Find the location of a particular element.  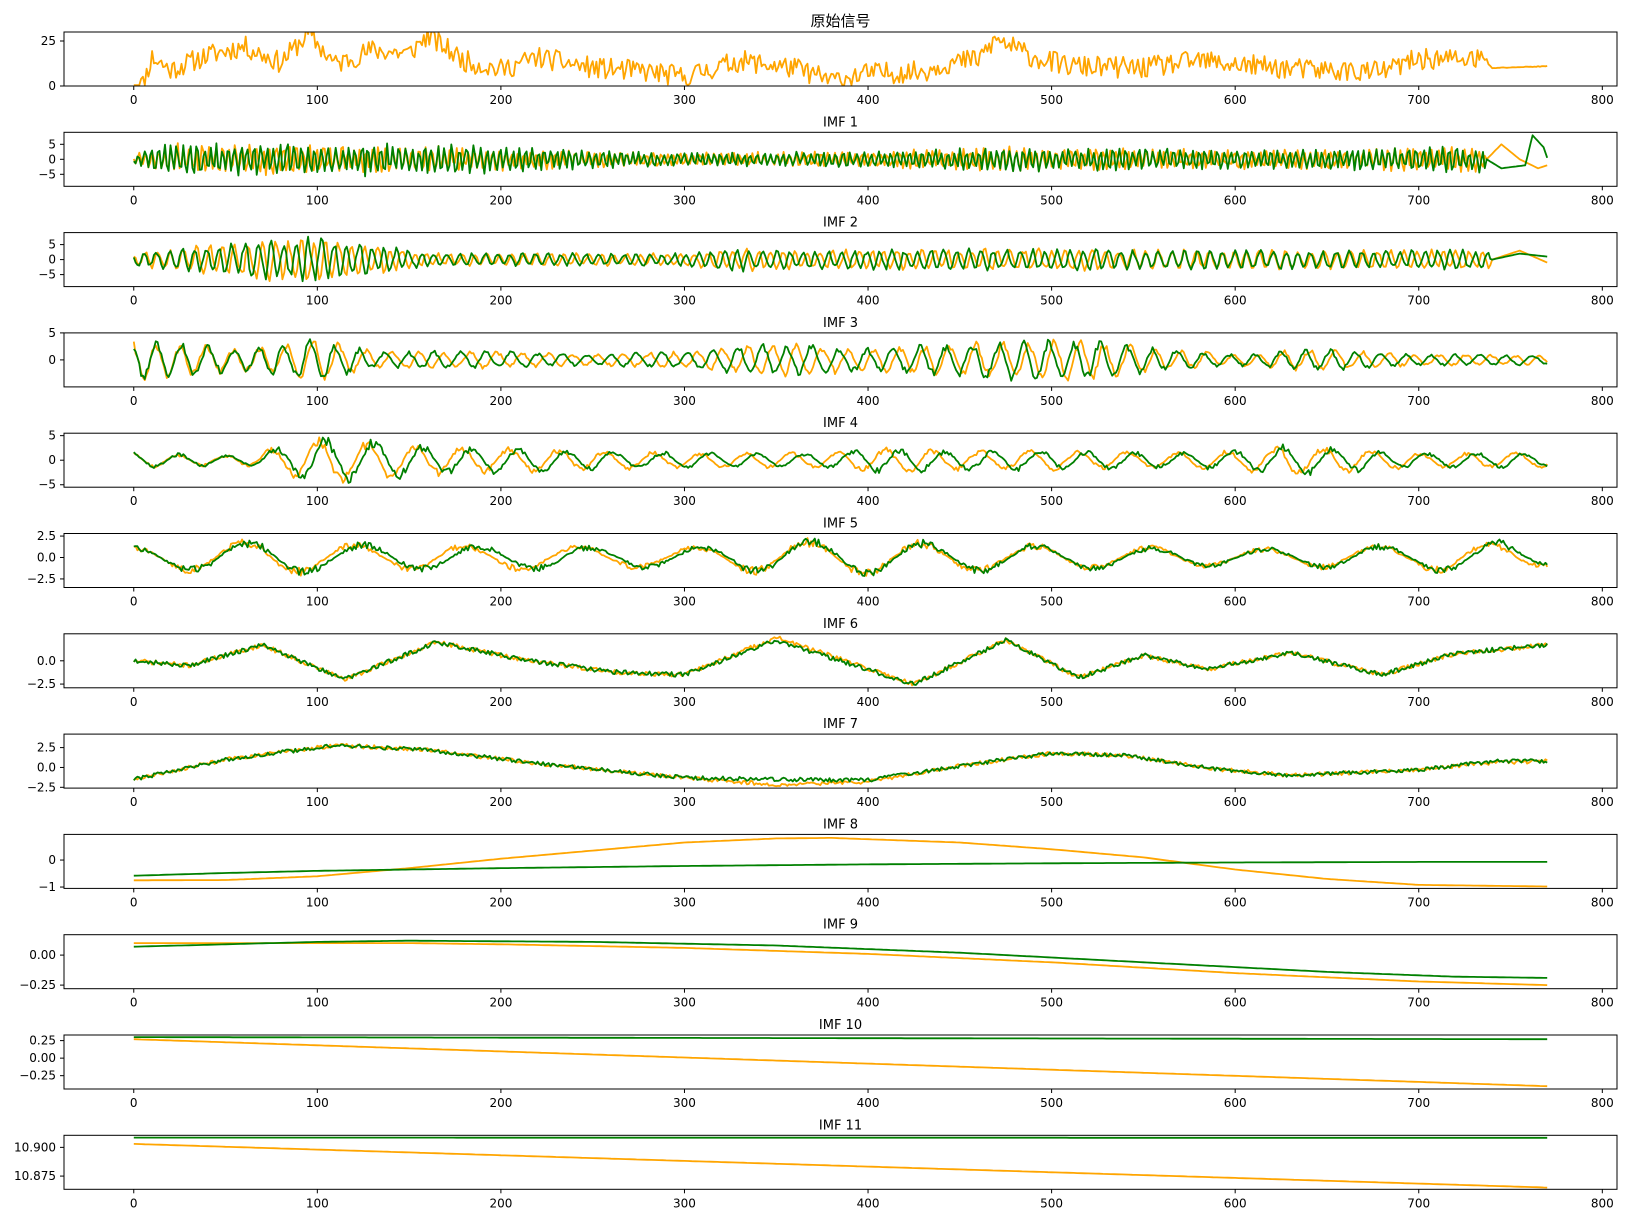

subplot-3: IMF 3 0 100 200 300 400 500 600 700 800 0 5 is located at coordinates (833, 362).